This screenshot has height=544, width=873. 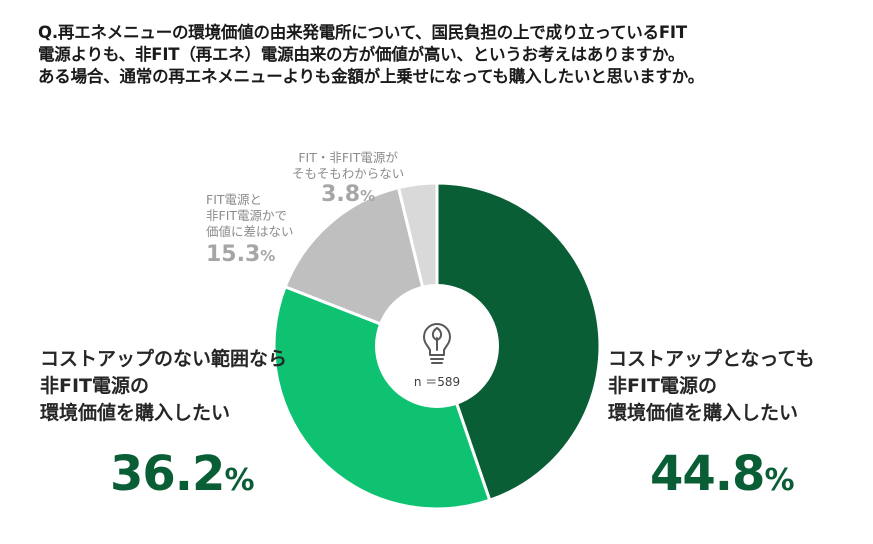 What do you see at coordinates (703, 413) in the screenshot?
I see `label-seg1-line3: 環境価値を購入したい` at bounding box center [703, 413].